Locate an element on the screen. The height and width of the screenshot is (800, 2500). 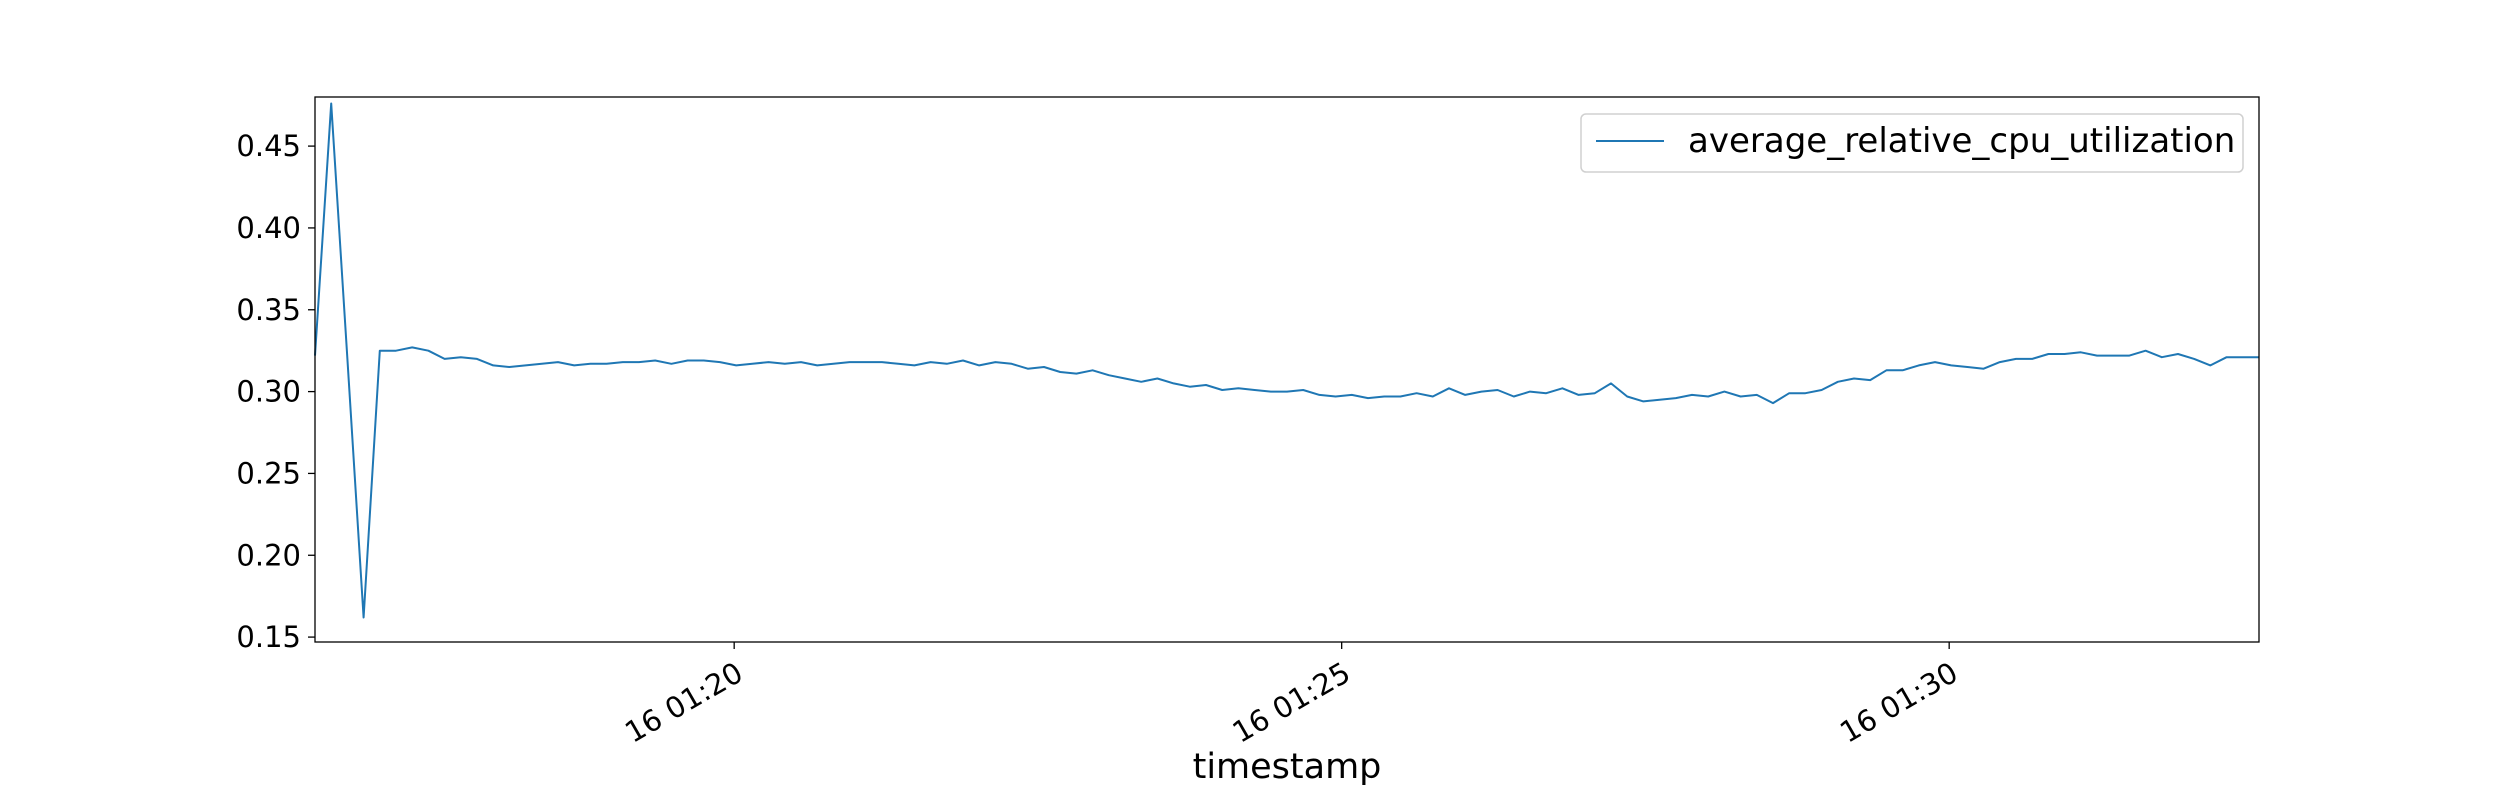
x-axis-title: timestamp is located at coordinates (1287, 767).